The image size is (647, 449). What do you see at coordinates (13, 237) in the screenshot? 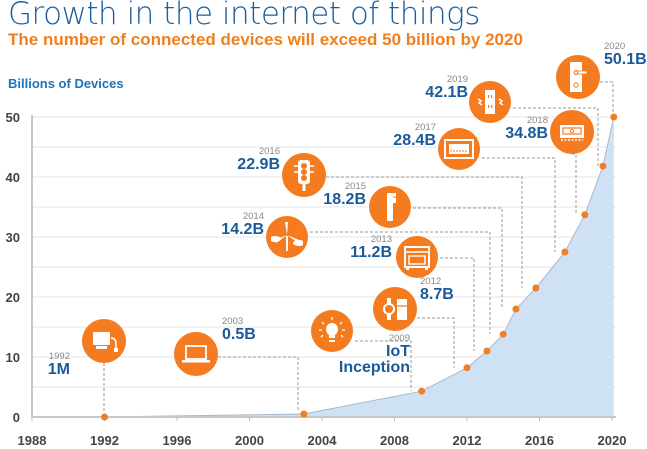
I see `y-tick-label: 30` at bounding box center [13, 237].